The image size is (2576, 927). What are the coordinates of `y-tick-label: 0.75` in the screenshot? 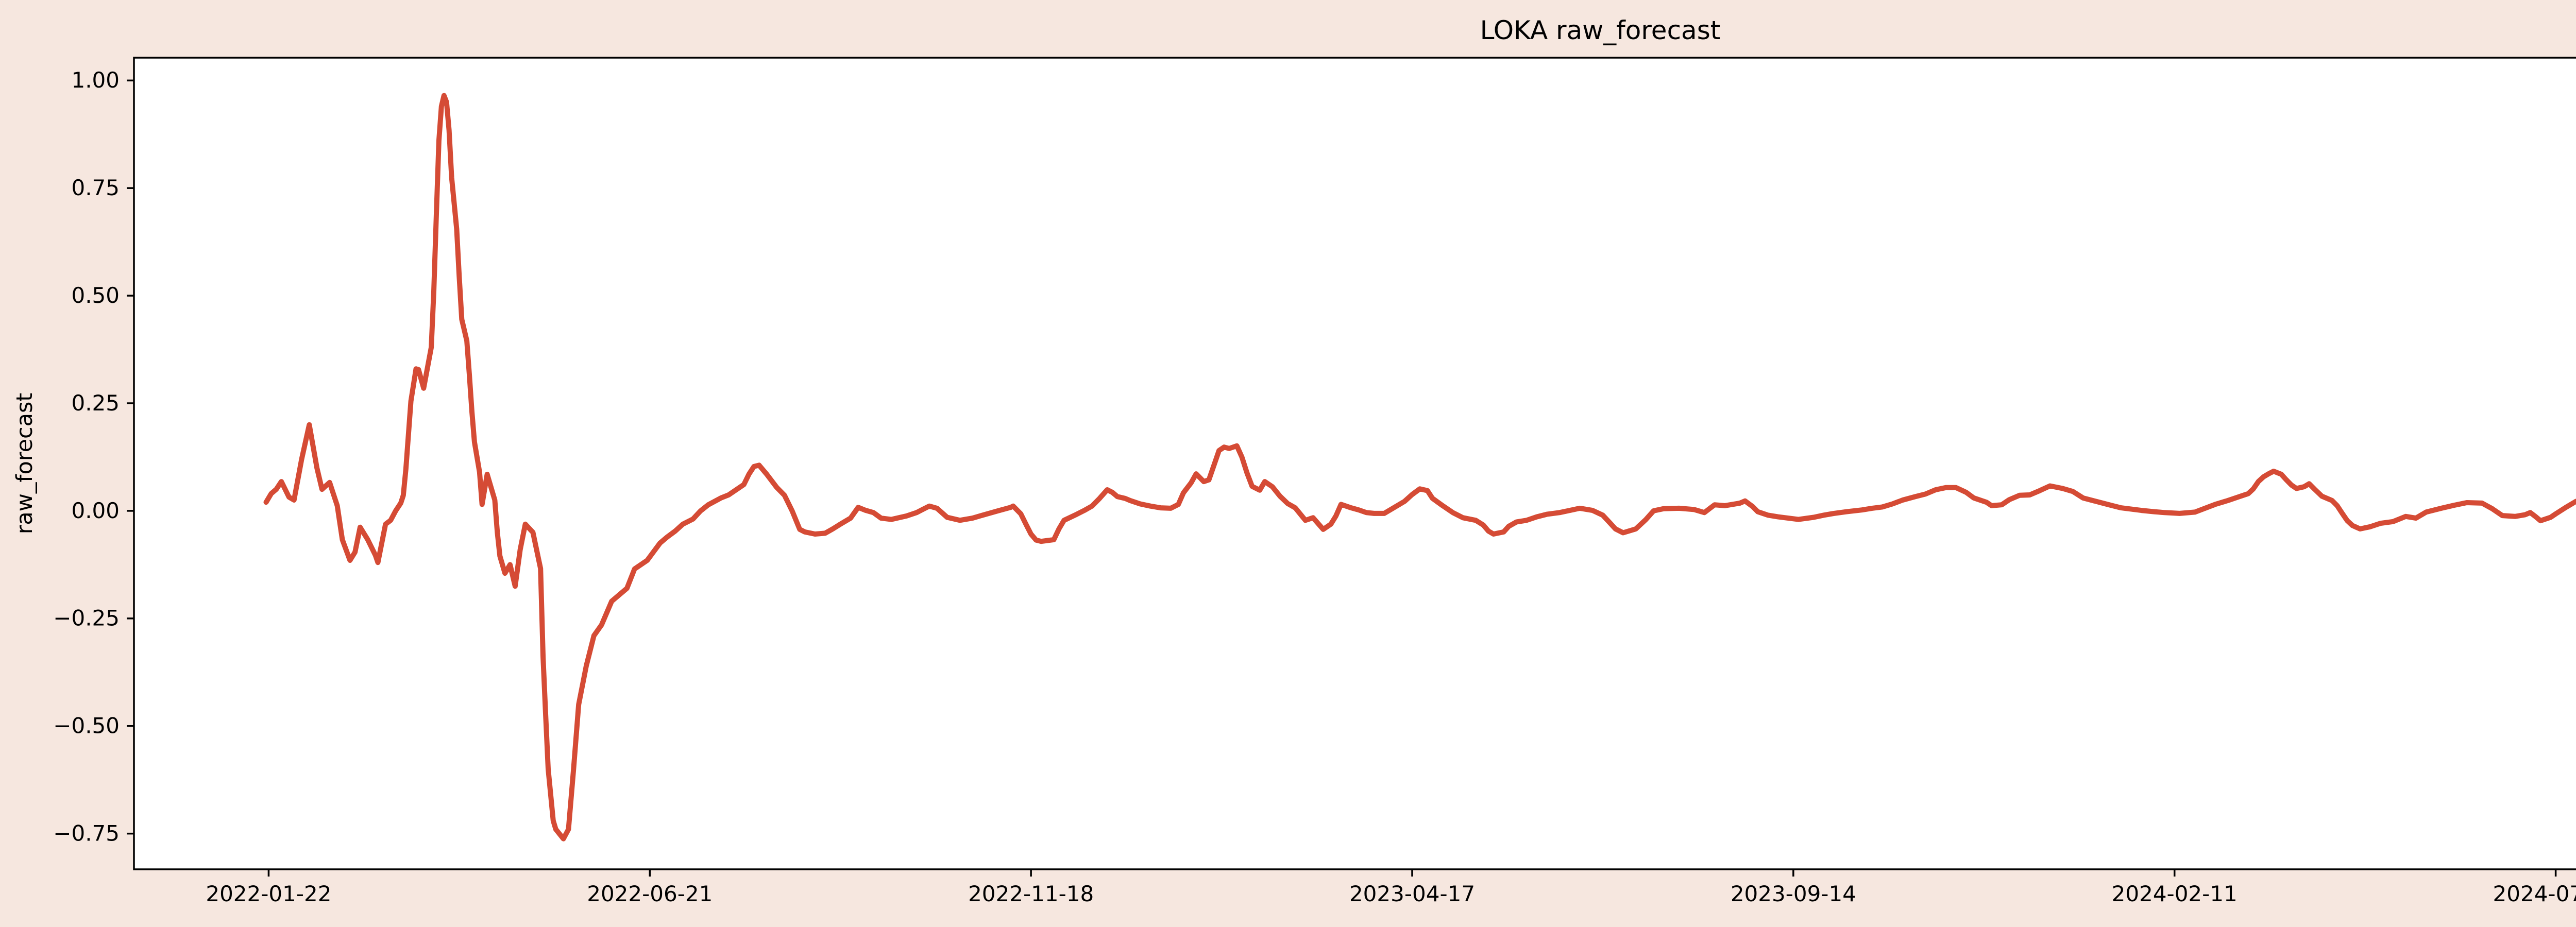 It's located at (95, 188).